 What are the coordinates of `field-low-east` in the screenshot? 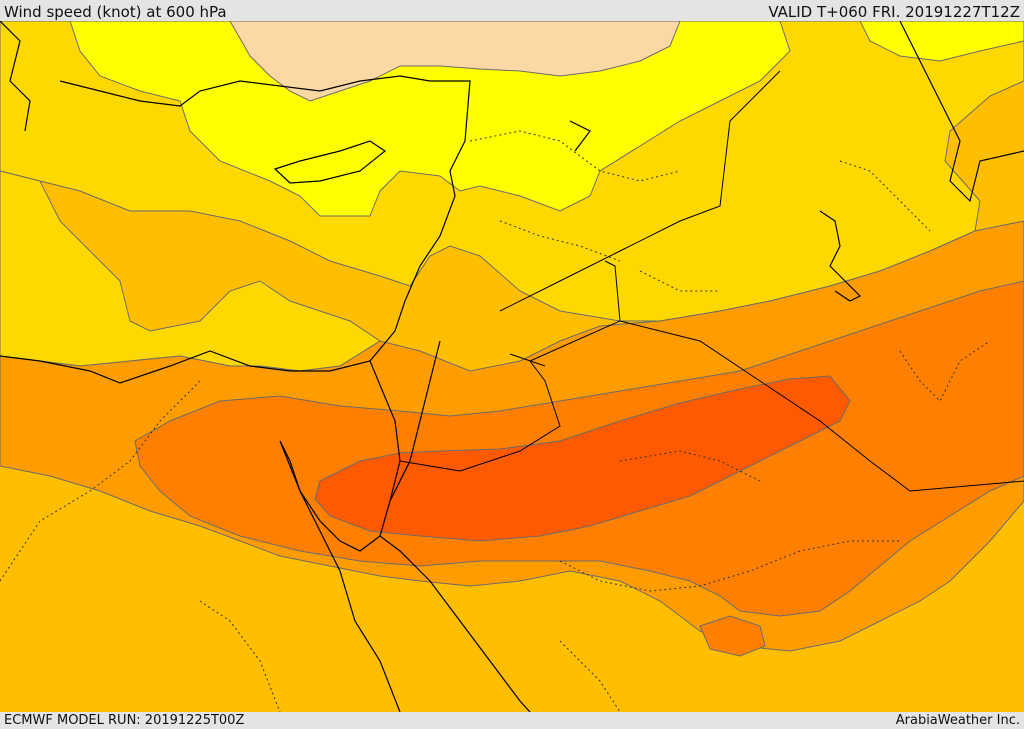 It's located at (941, 41).